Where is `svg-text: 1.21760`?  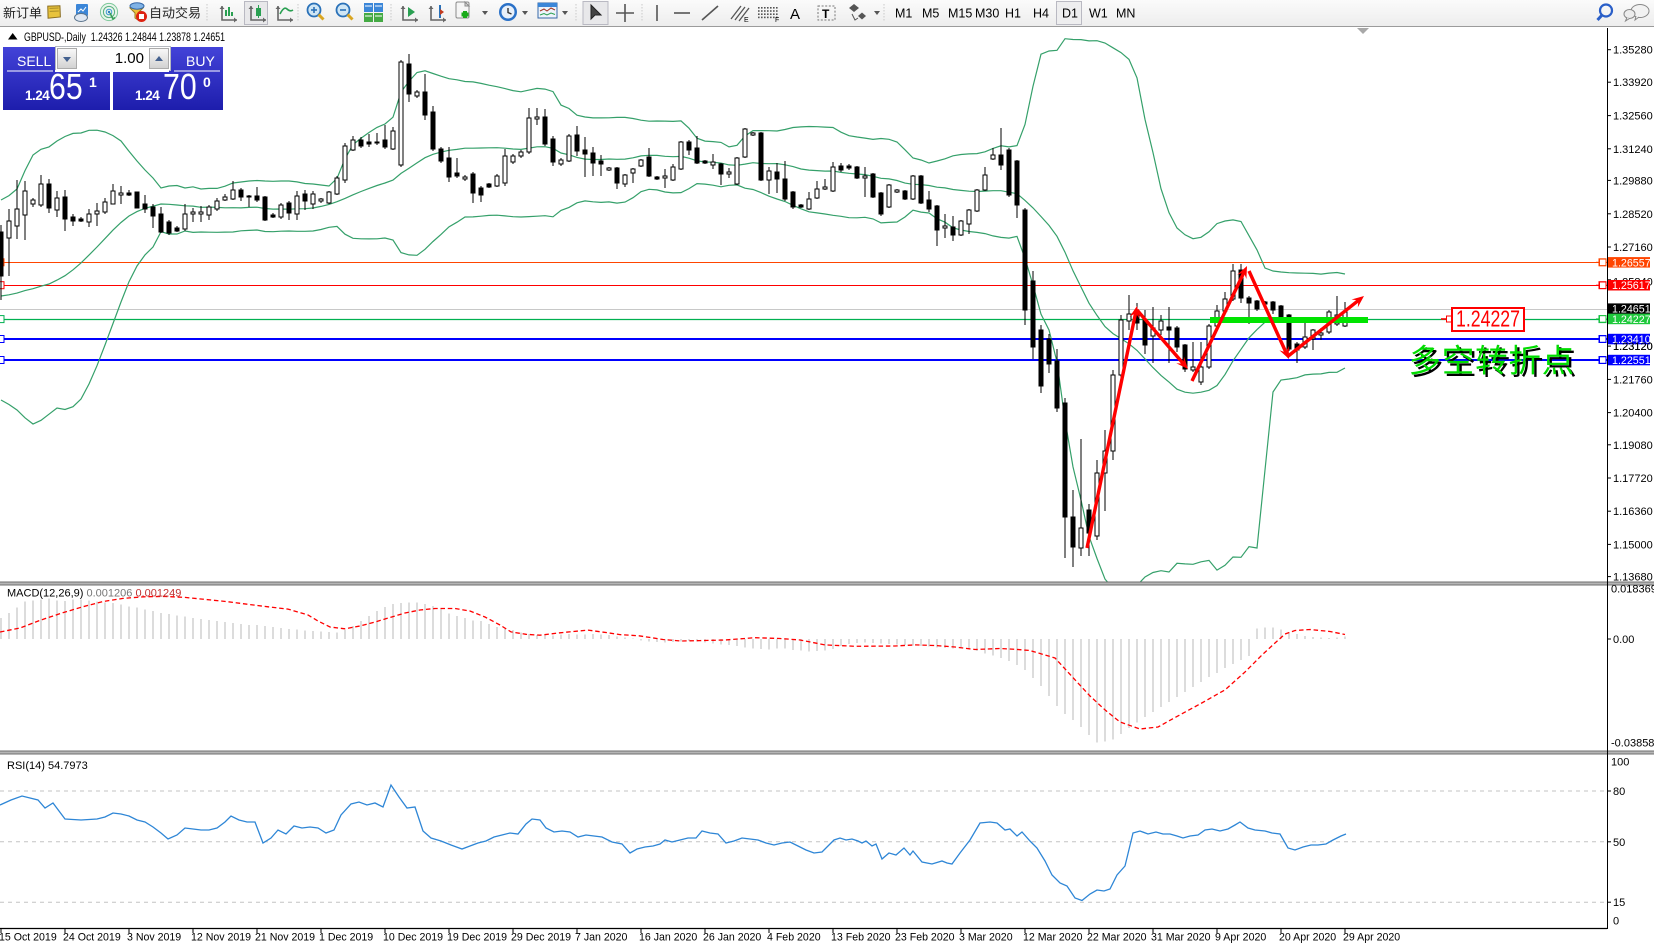 svg-text: 1.21760 is located at coordinates (1633, 380).